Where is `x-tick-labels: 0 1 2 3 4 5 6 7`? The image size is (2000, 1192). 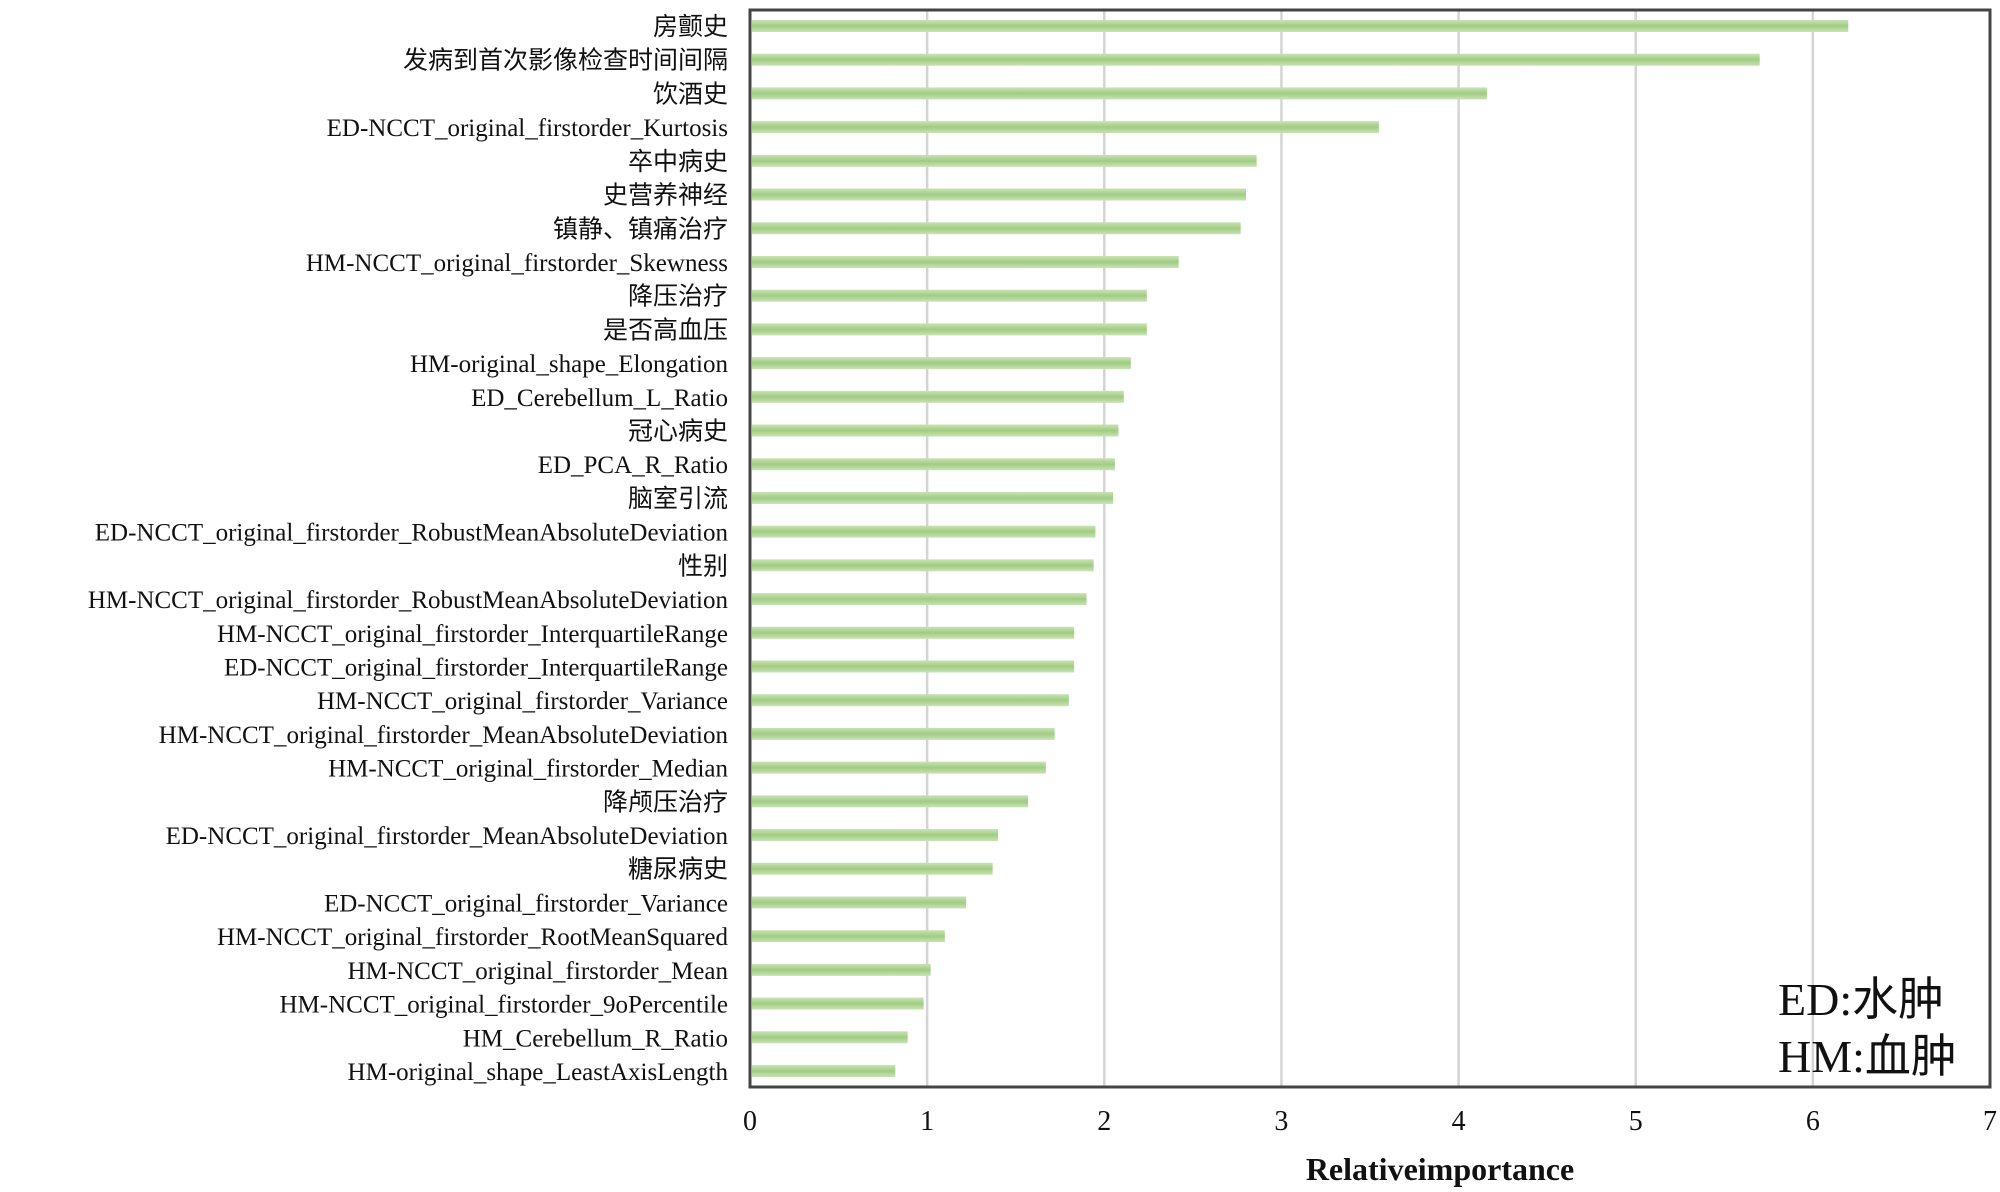
x-tick-labels: 0 1 2 3 4 5 6 7 is located at coordinates (1370, 1121).